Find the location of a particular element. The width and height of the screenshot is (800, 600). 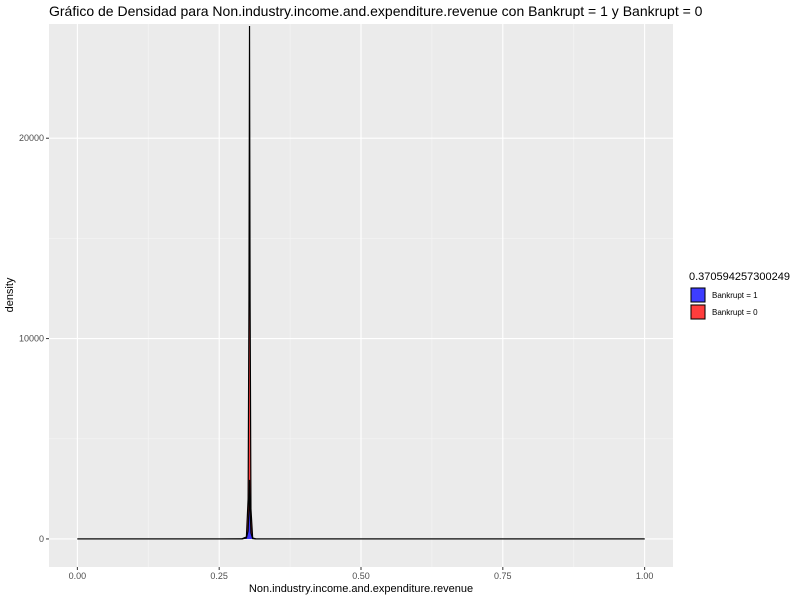

x-tick-label: 0.50 is located at coordinates (361, 576).